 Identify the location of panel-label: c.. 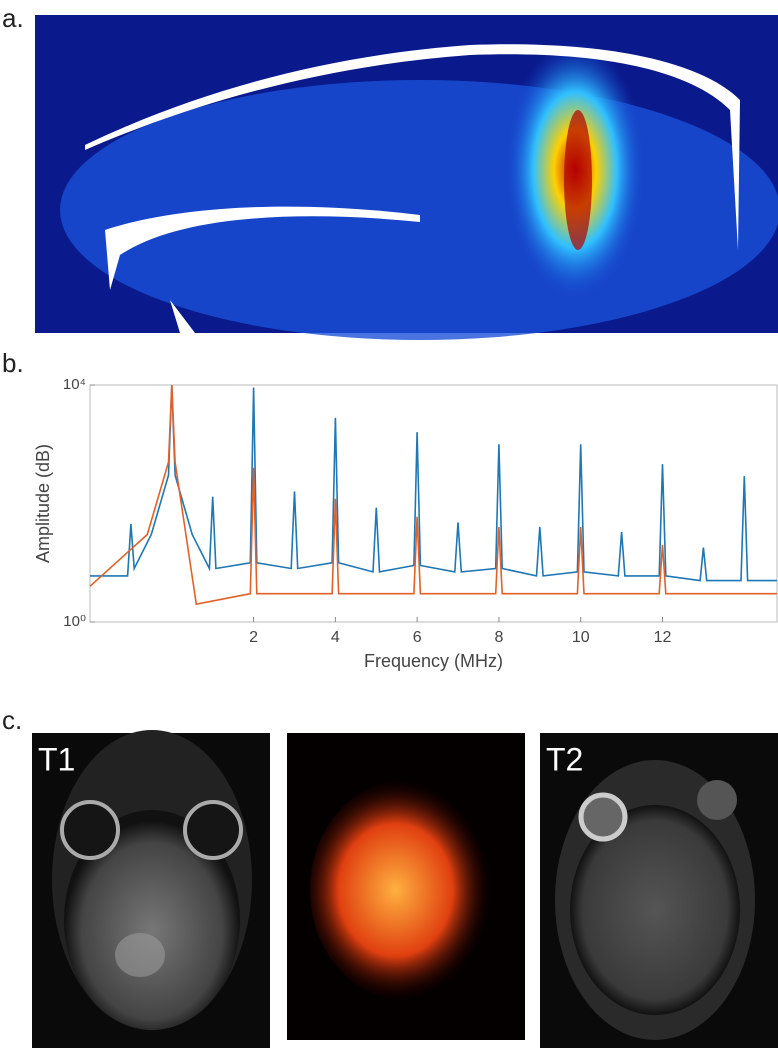
(12, 720).